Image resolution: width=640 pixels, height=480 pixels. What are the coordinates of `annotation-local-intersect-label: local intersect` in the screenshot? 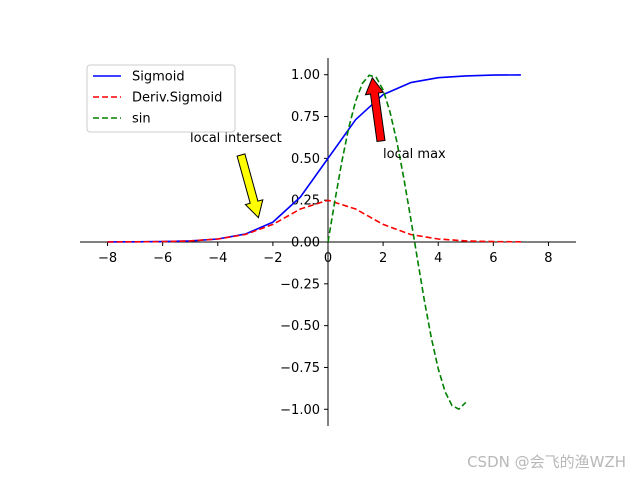 It's located at (236, 138).